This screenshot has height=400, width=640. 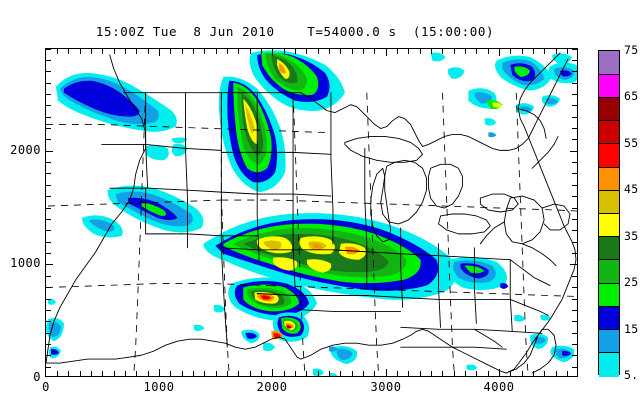 What do you see at coordinates (355, 256) in the screenshot?
I see `iowa-missouri-illinois-complex` at bounding box center [355, 256].